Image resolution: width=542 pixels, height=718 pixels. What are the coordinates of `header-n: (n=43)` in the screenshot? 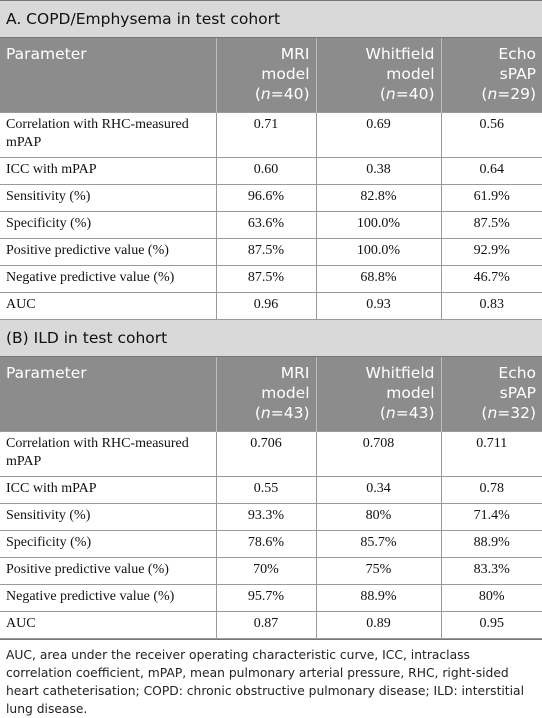 It's located at (379, 413).